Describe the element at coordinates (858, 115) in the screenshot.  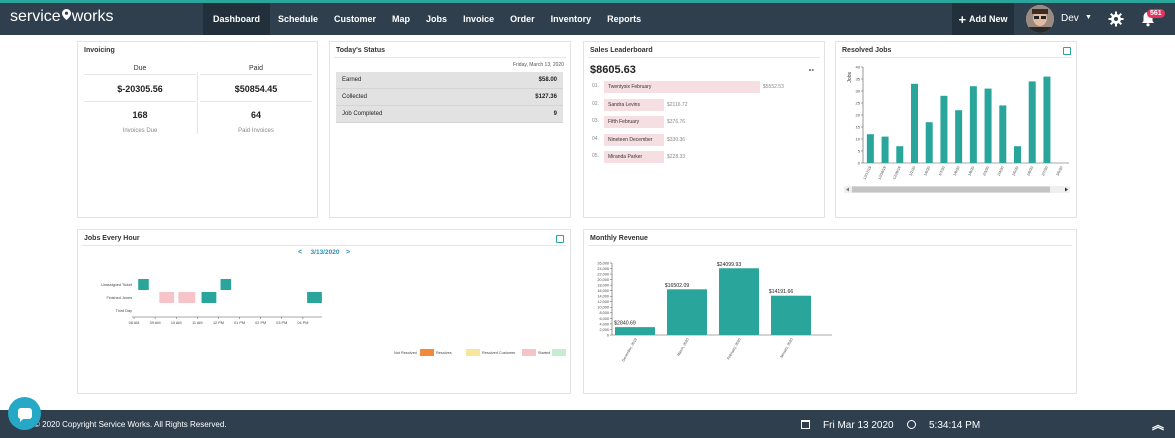
I see `y-tick-label: 20` at that location.